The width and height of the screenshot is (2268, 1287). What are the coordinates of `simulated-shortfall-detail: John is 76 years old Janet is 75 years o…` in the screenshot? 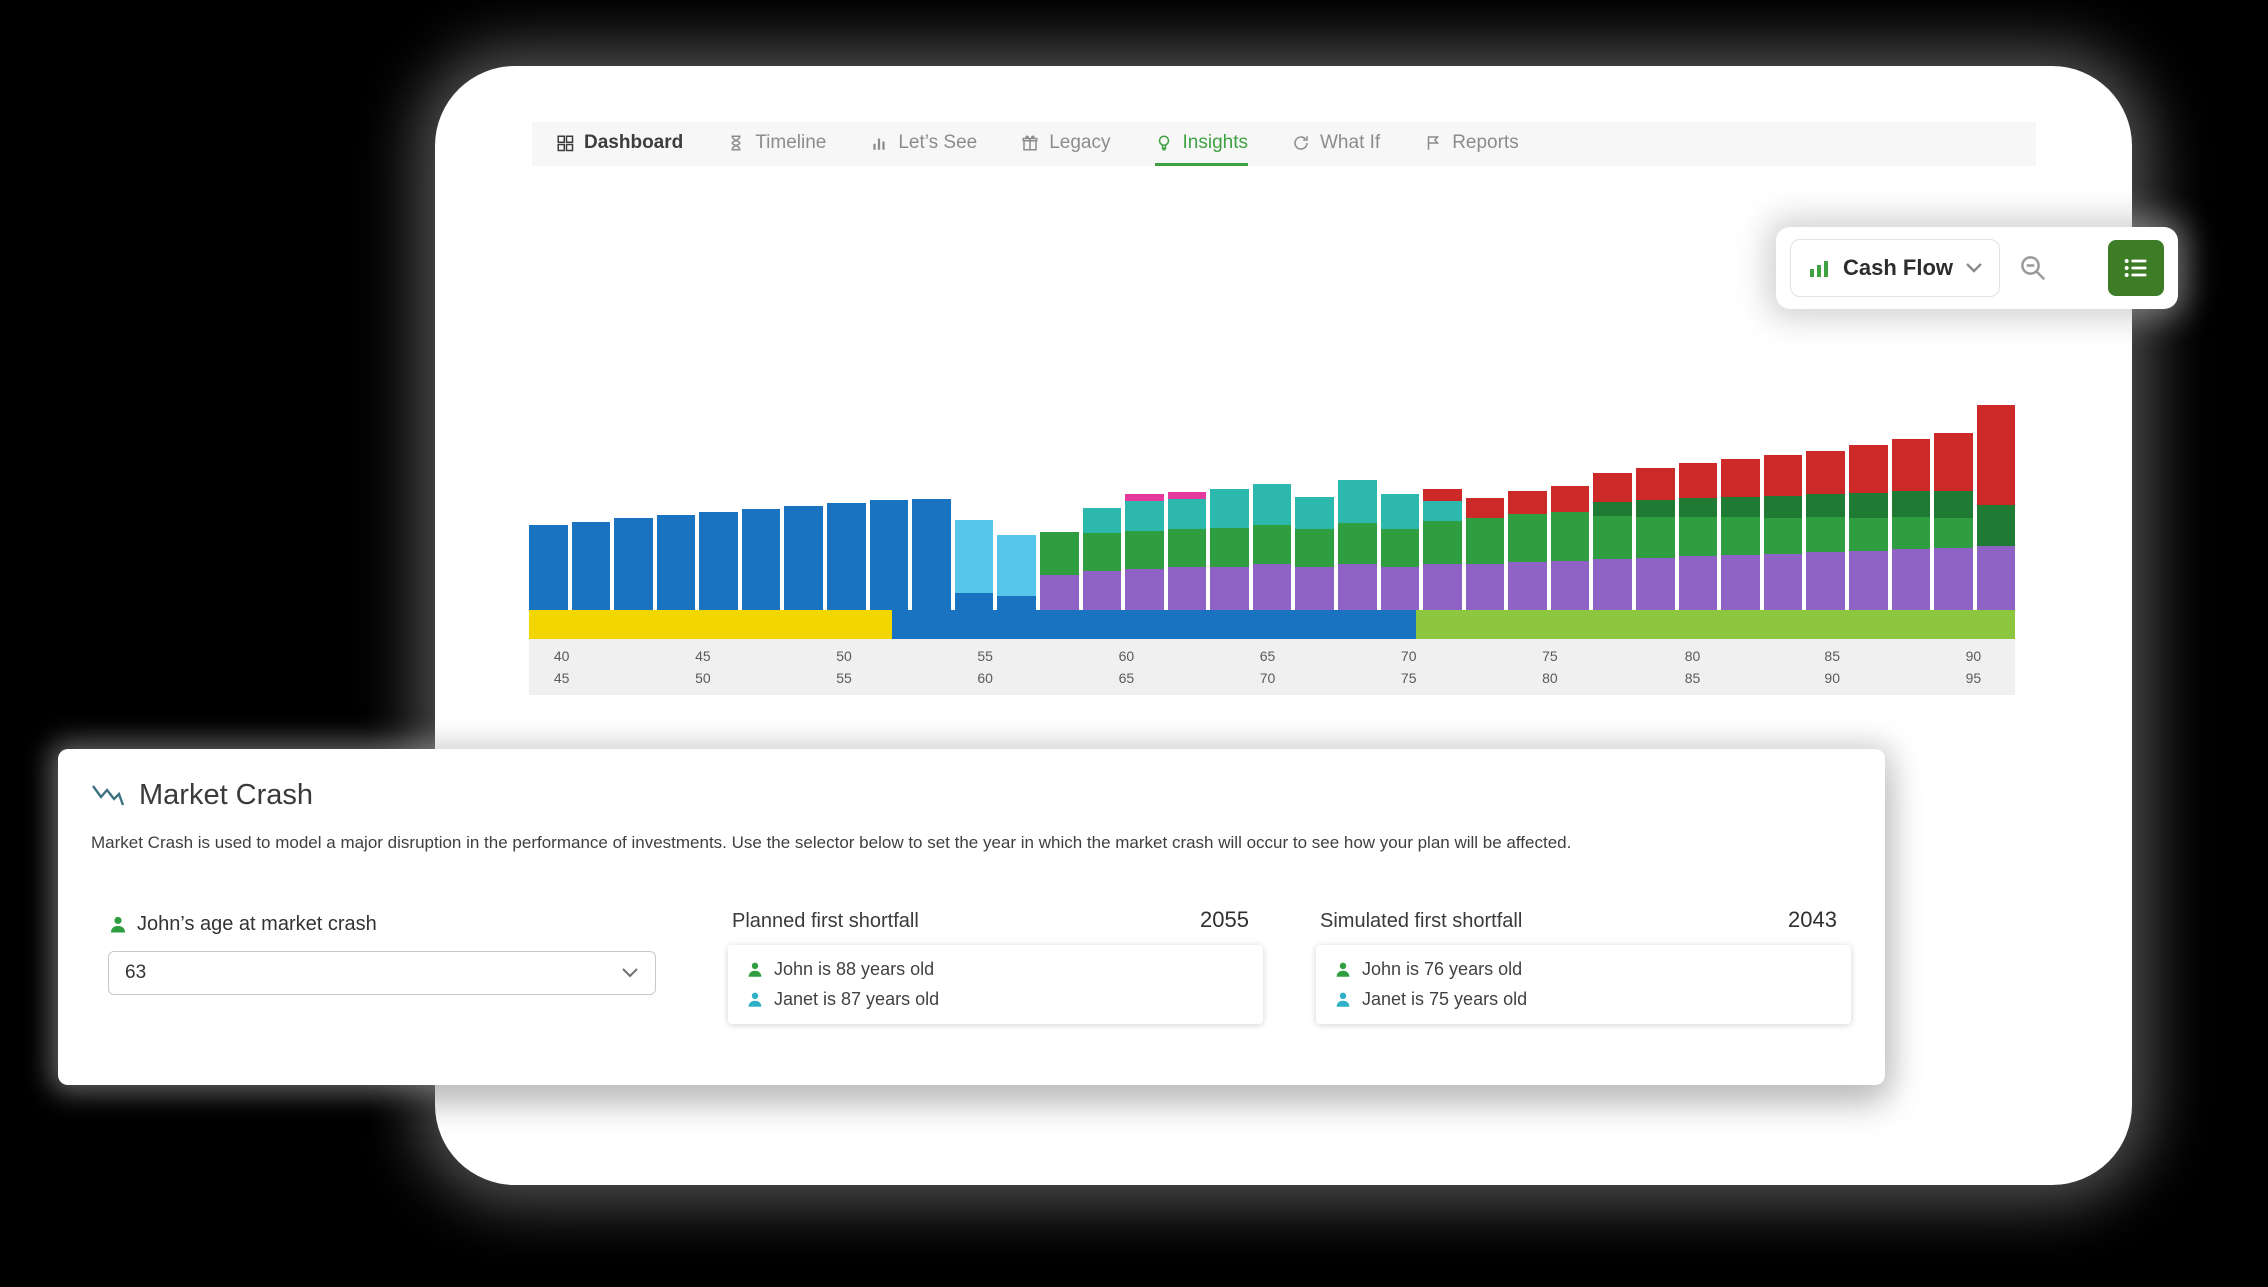 It's located at (1583, 984).